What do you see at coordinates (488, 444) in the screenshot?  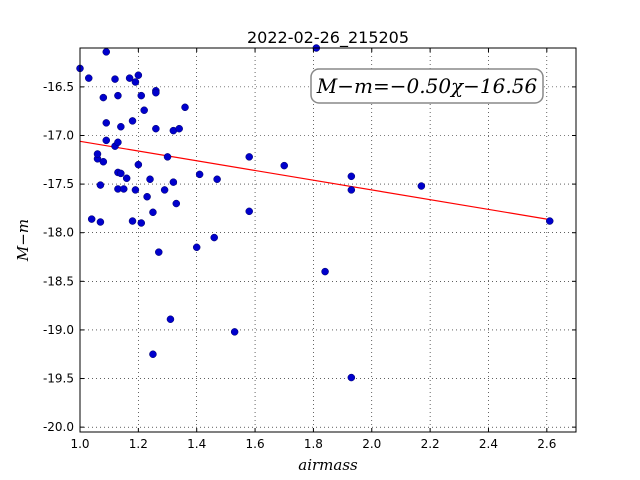 I see `x-tick-label: 2.4` at bounding box center [488, 444].